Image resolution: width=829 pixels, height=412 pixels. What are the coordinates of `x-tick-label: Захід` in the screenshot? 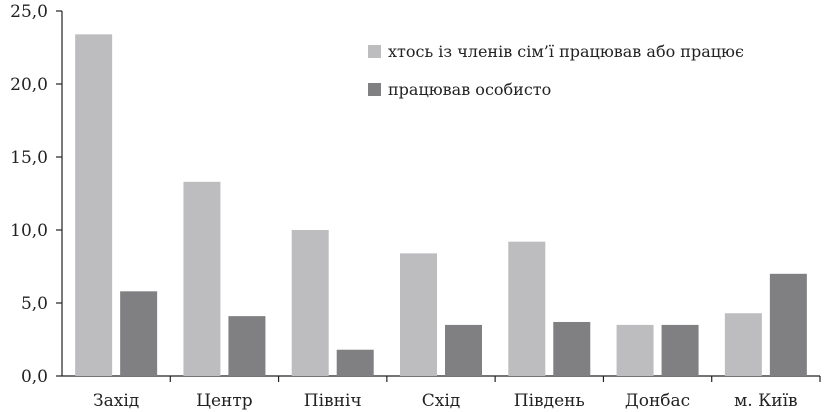 It's located at (116, 401).